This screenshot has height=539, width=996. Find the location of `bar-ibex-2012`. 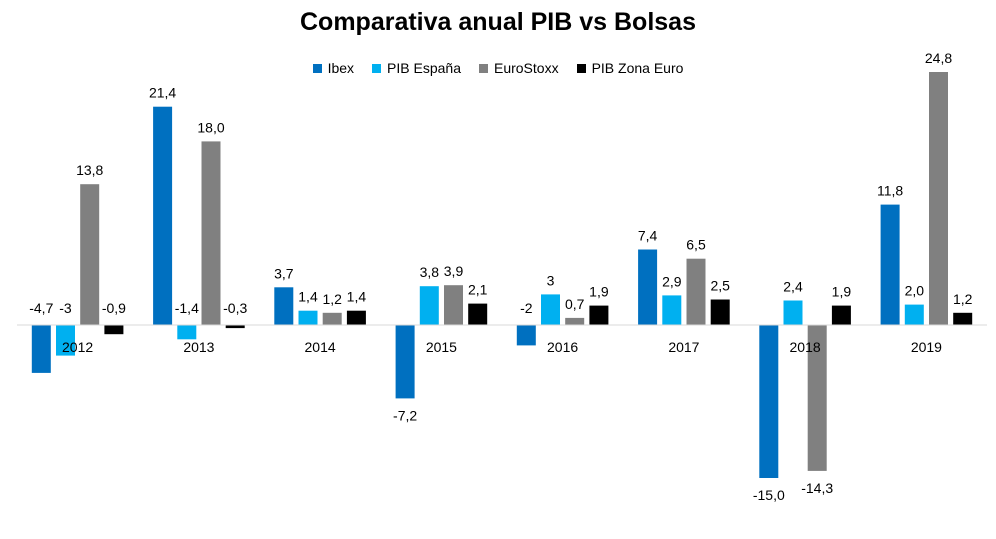

bar-ibex-2012 is located at coordinates (41, 349).